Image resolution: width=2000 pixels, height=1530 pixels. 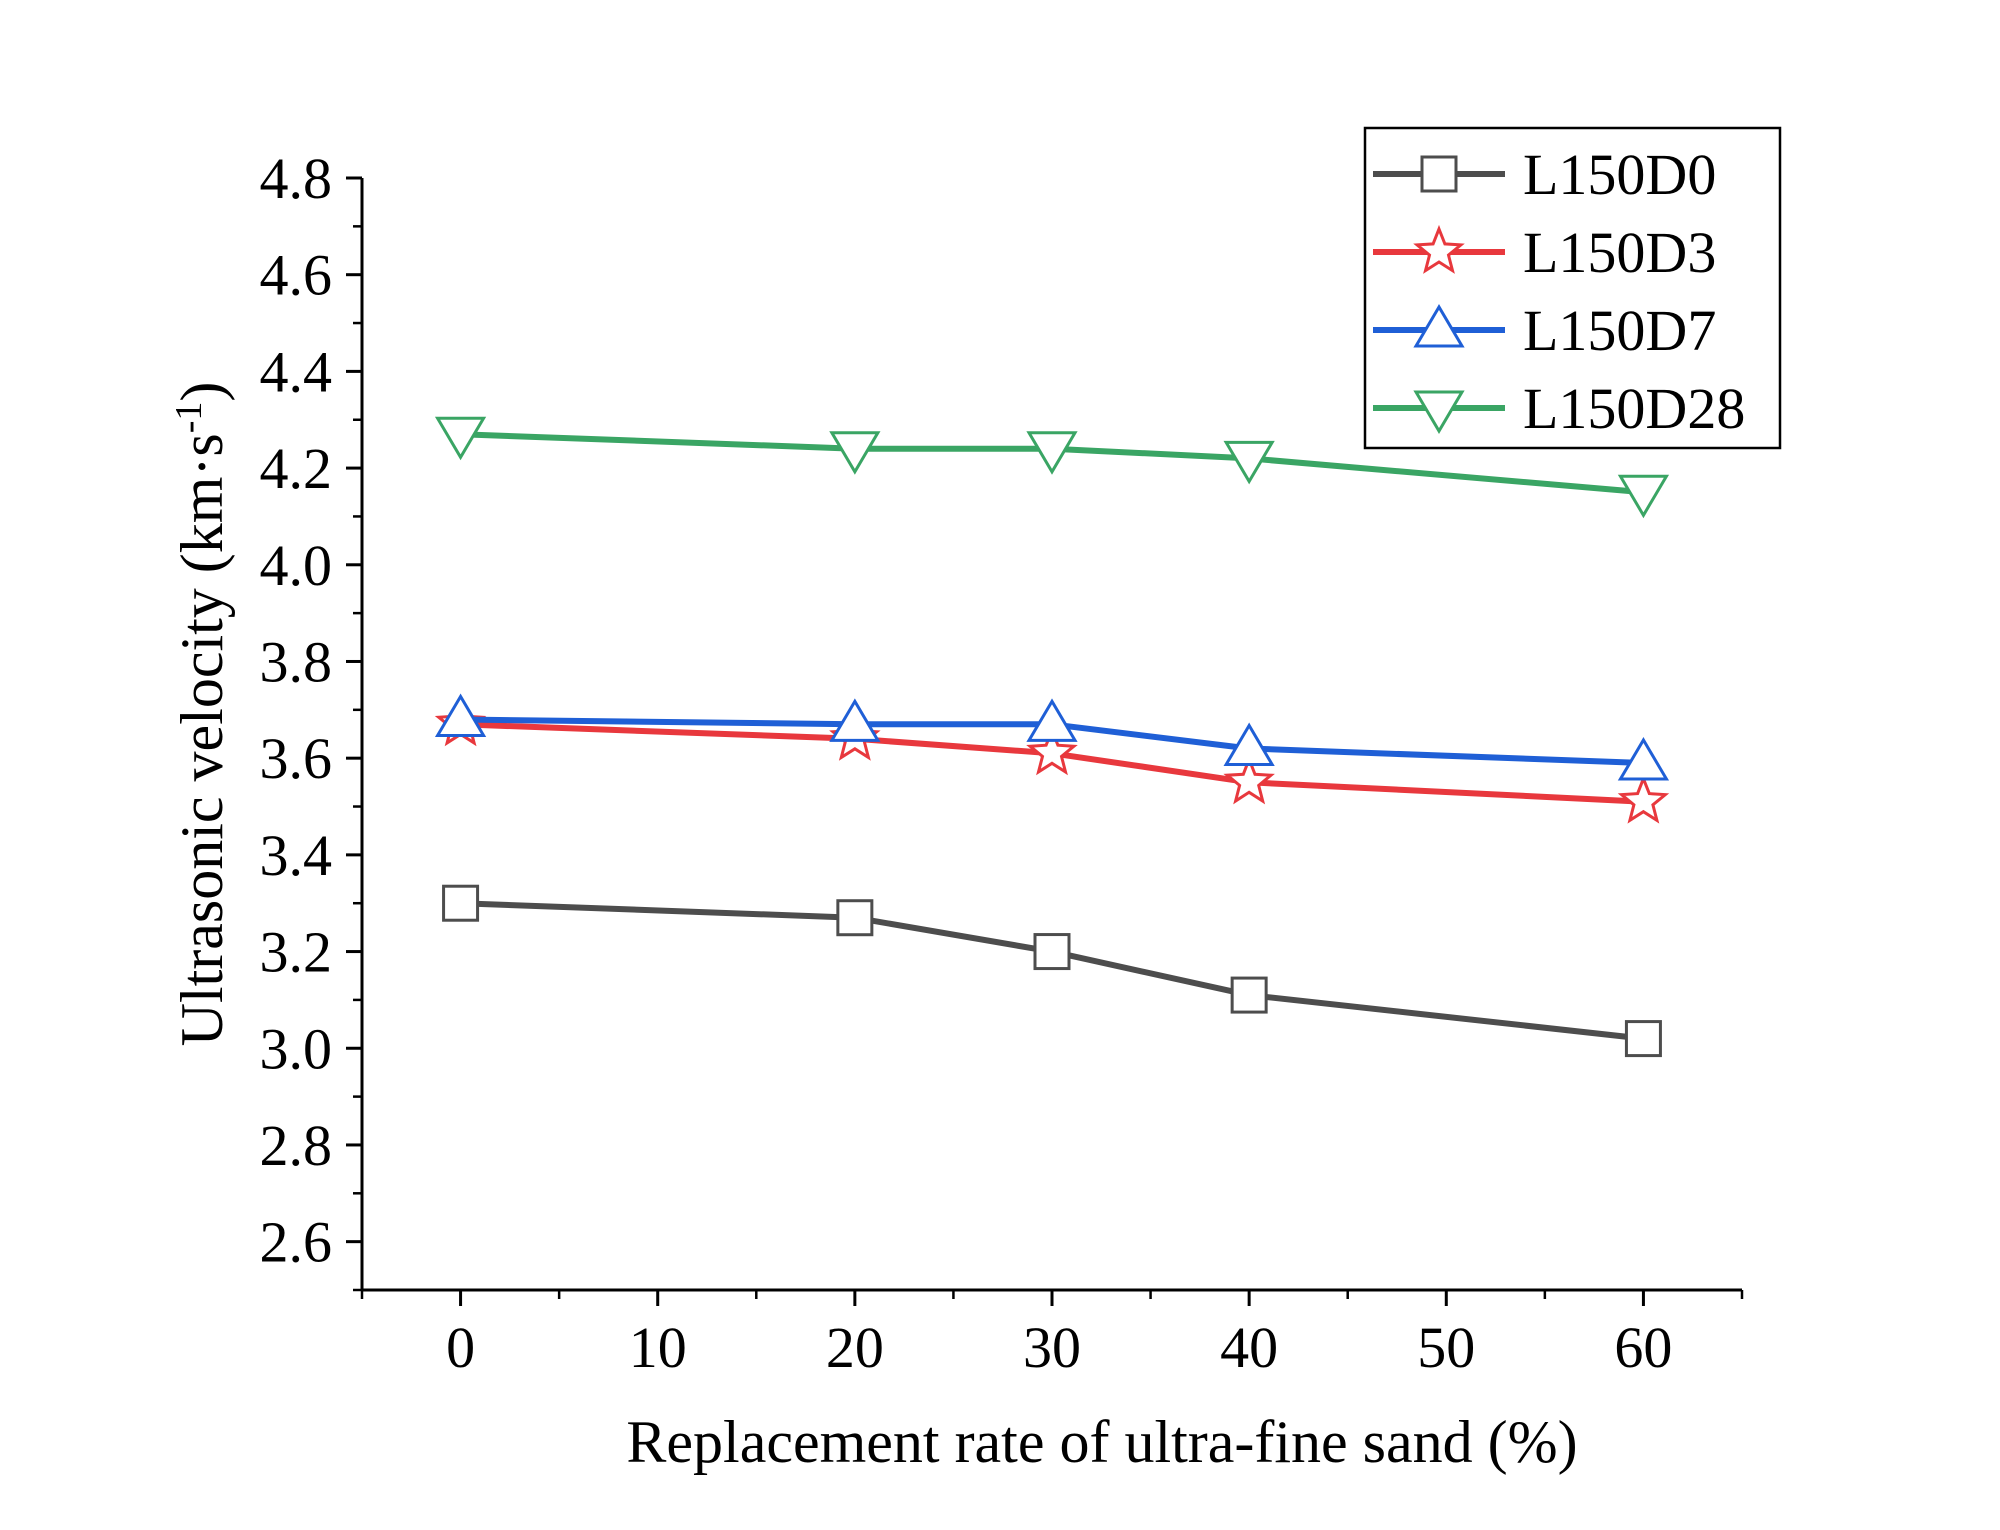 I want to click on legend-entry-L150D3: L150D3, so click(x=1544, y=252).